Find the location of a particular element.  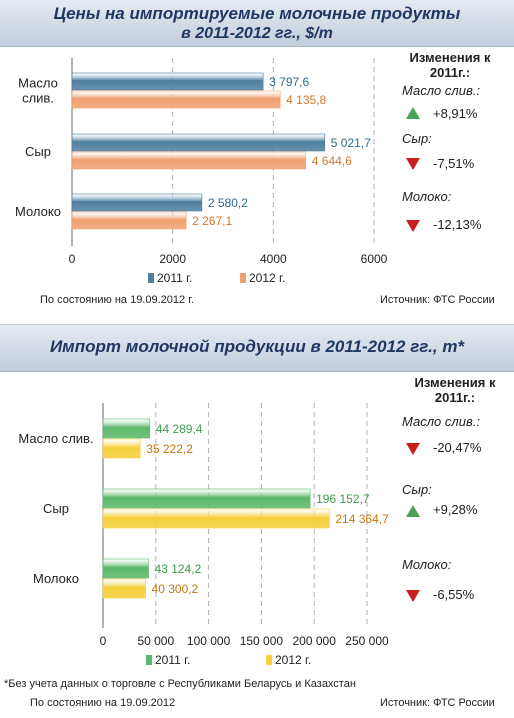

price-change-cheese-icon is located at coordinates (413, 164).